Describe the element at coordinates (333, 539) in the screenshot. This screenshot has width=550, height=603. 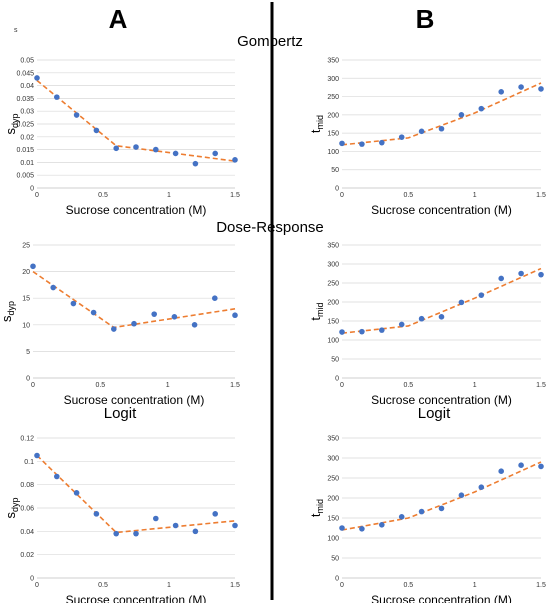
I see `y-tick-label: 100` at that location.